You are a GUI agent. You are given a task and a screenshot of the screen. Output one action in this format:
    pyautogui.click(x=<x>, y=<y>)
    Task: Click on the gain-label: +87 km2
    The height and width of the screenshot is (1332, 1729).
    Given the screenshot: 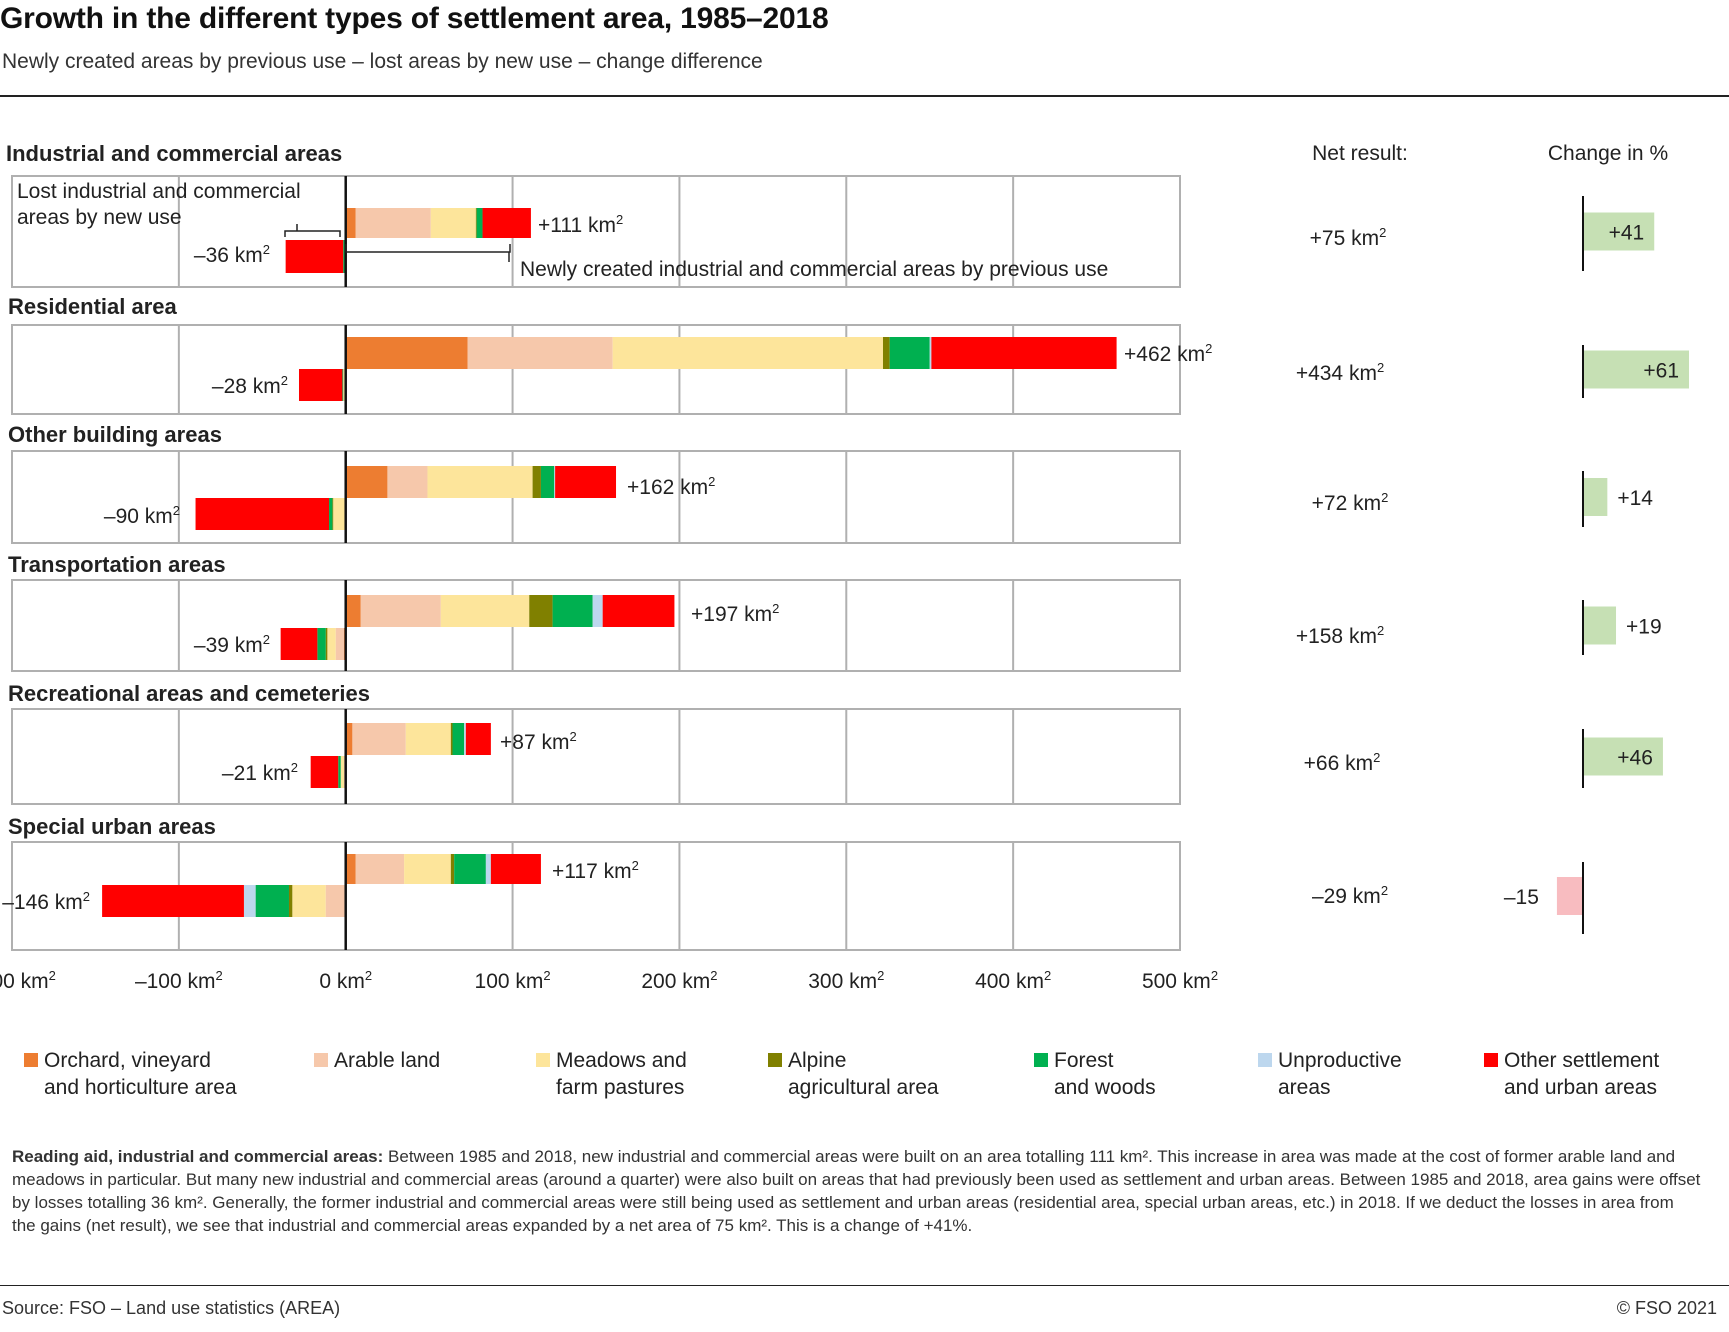 What is the action you would take?
    pyautogui.click(x=538, y=741)
    